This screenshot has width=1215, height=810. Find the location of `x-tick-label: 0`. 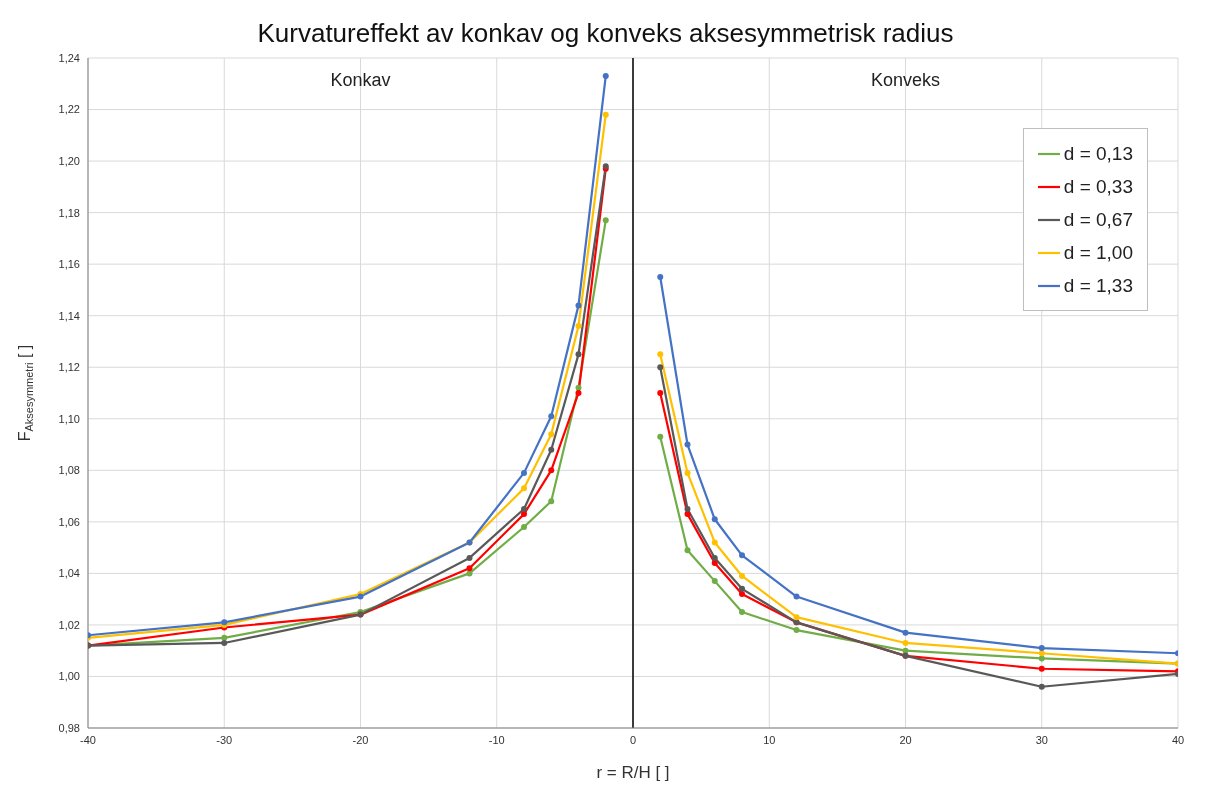

x-tick-label: 0 is located at coordinates (633, 739).